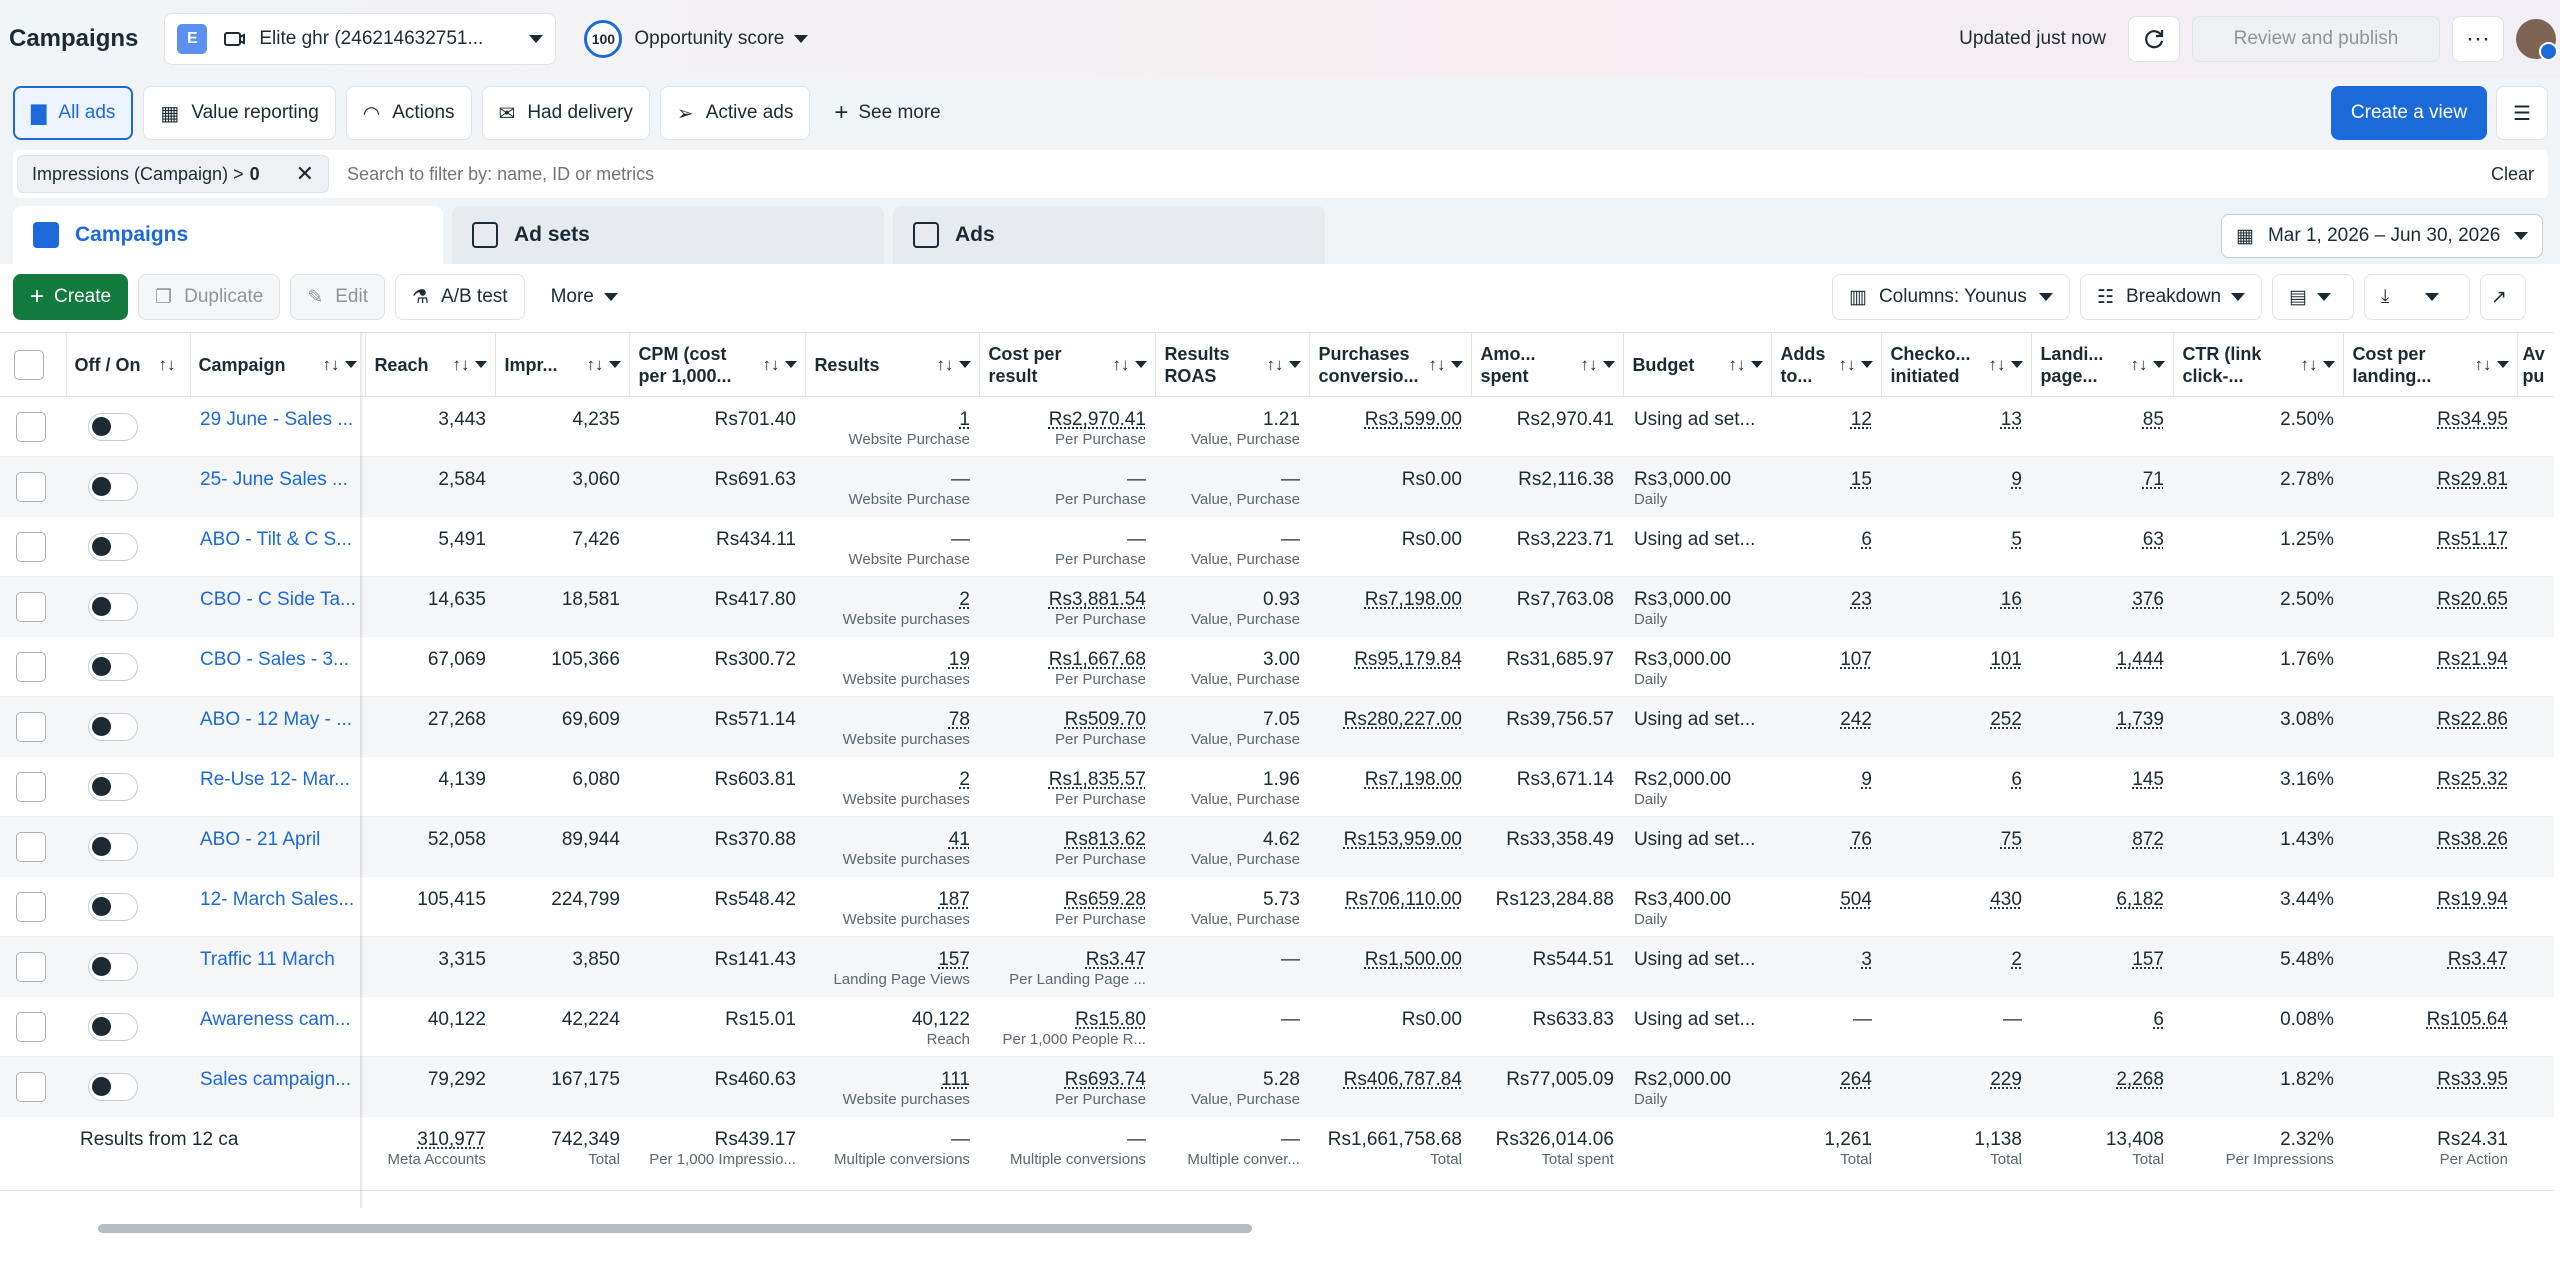 The image size is (2560, 1276). I want to click on cell-adds-to-cart: 76, so click(1826, 846).